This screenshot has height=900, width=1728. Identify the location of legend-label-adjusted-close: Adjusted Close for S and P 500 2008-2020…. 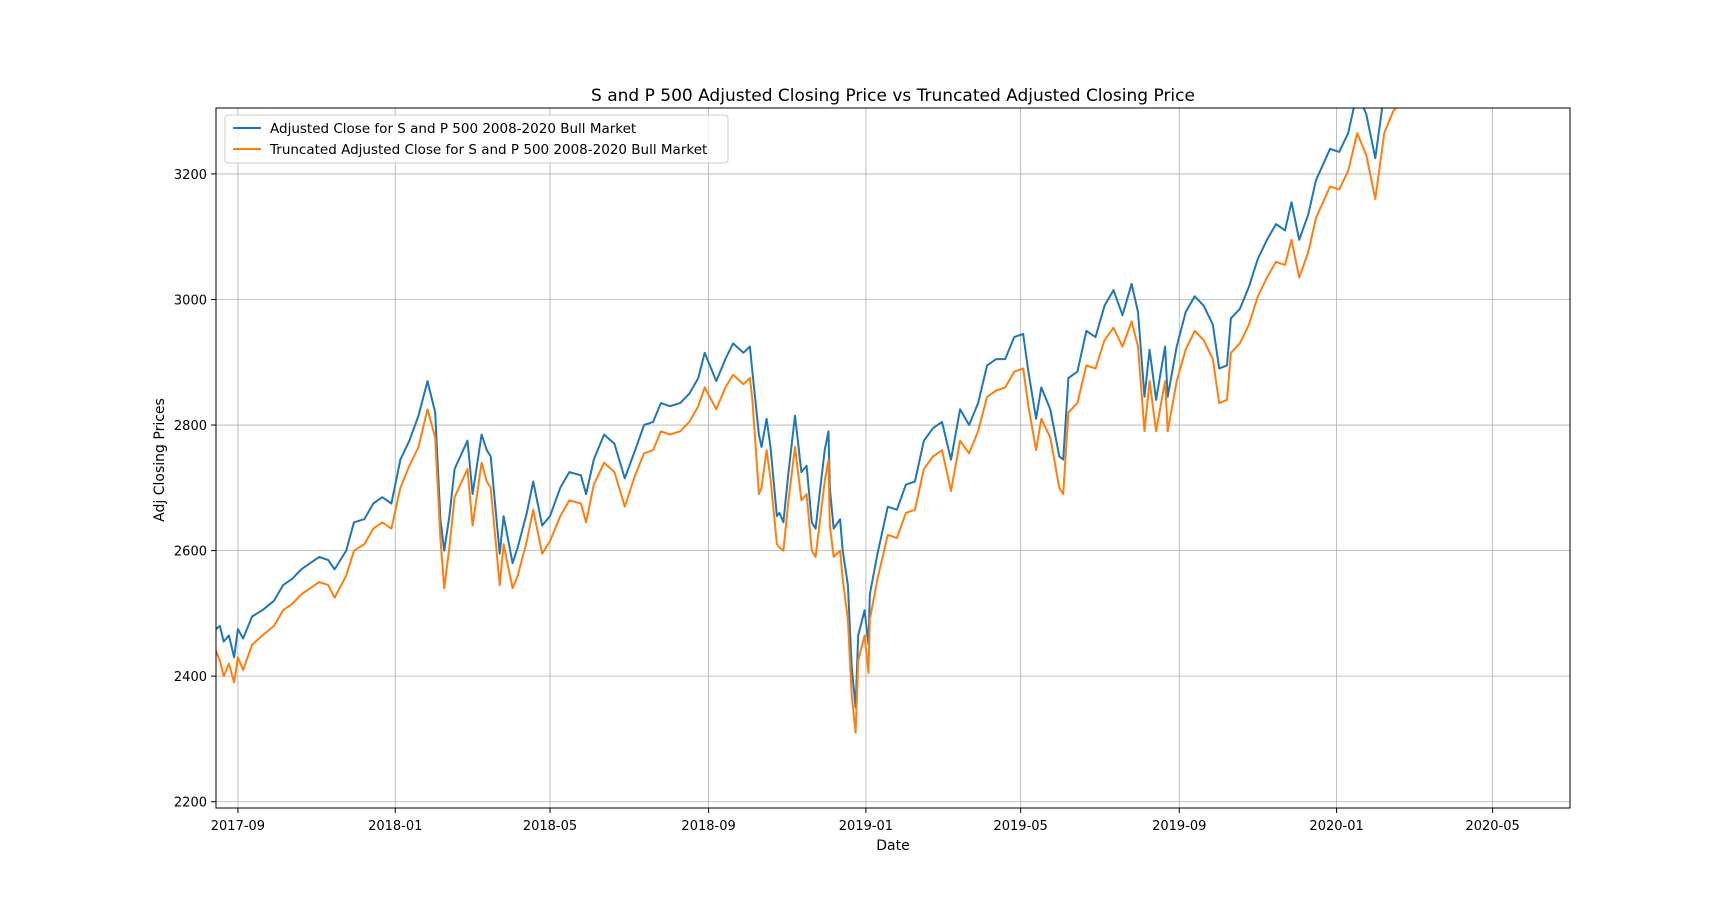
(453, 129).